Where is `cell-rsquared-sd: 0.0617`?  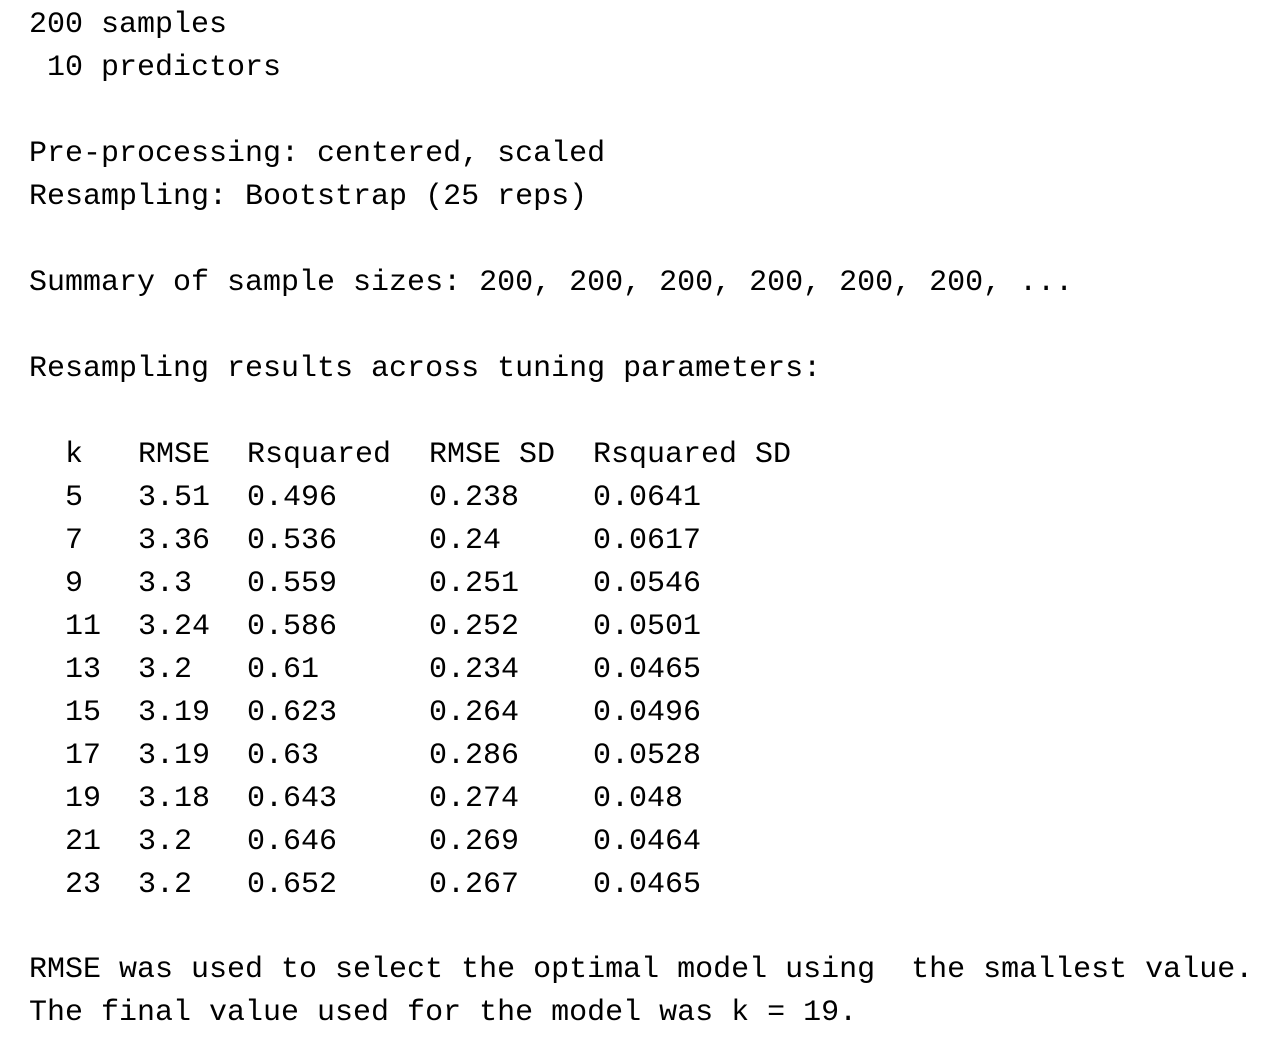 cell-rsquared-sd: 0.0617 is located at coordinates (647, 541).